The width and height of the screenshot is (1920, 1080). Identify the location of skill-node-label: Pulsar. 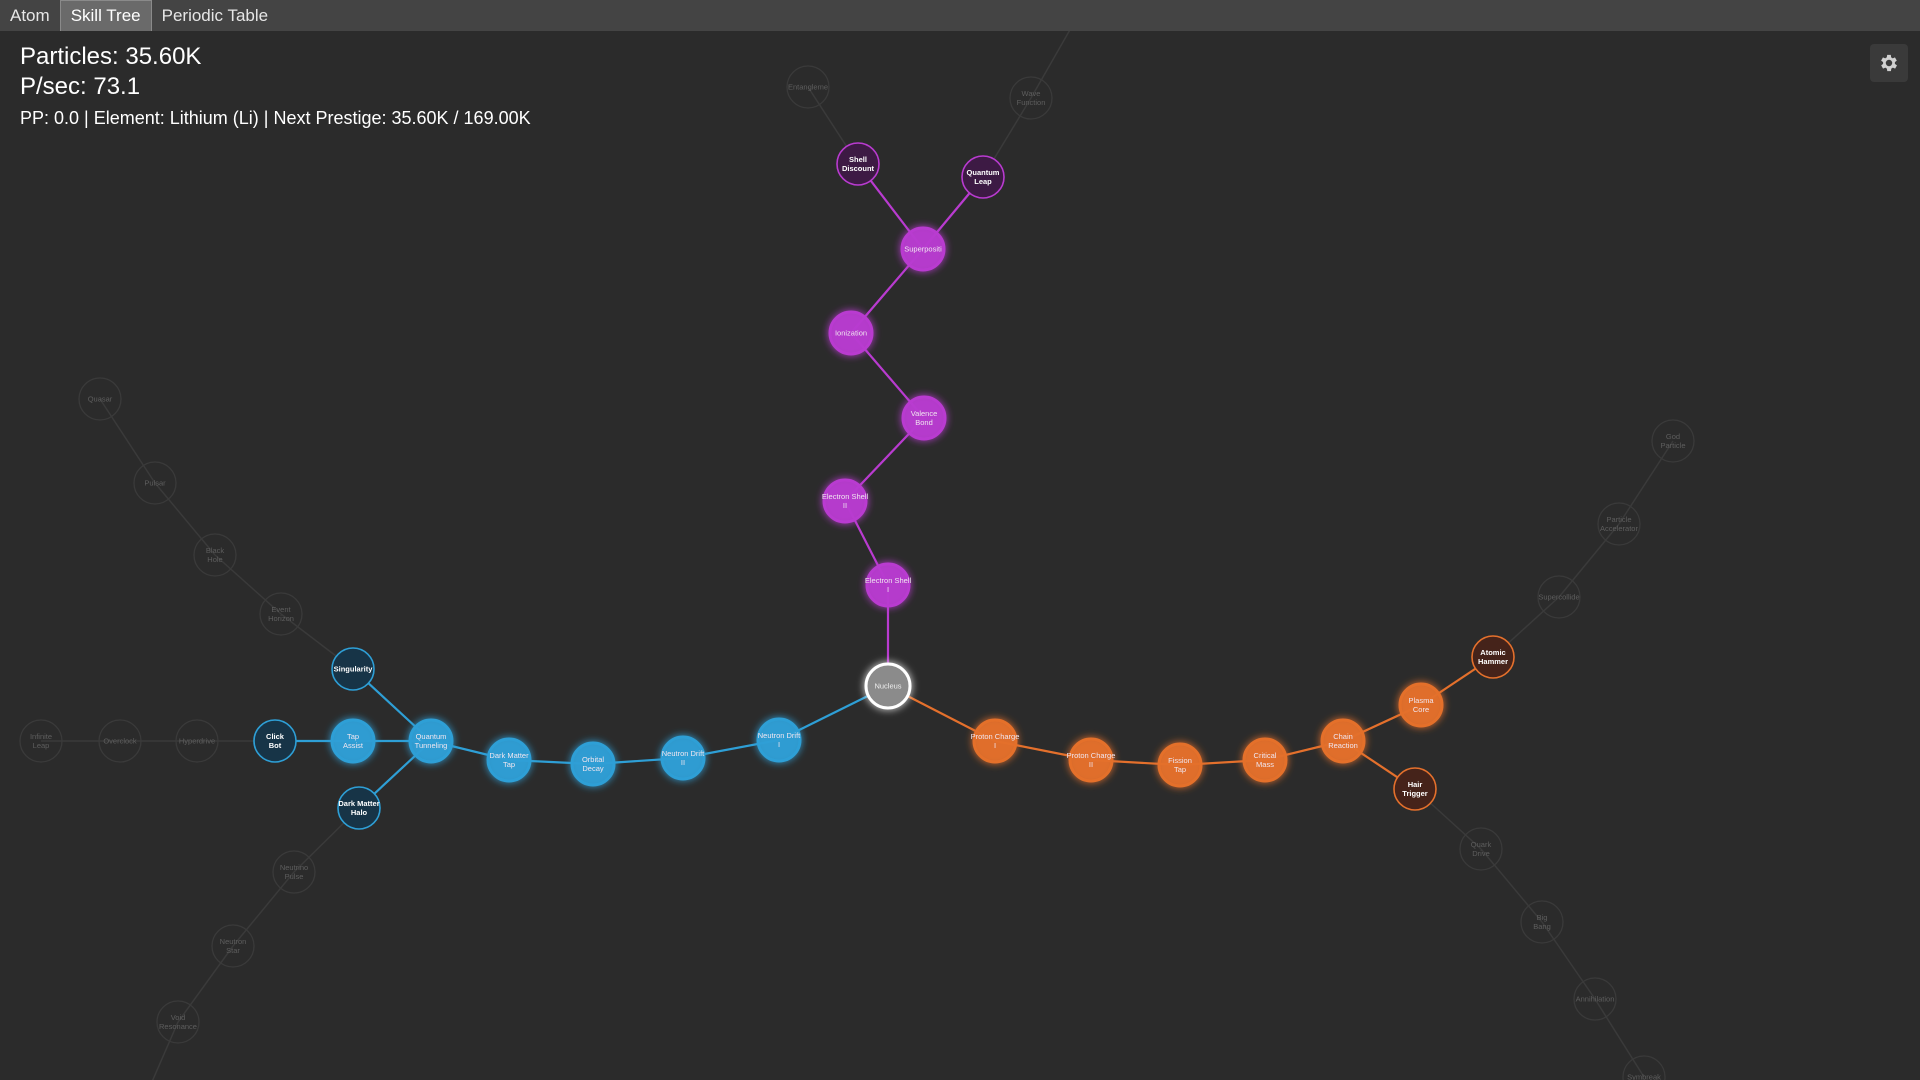
(155, 483).